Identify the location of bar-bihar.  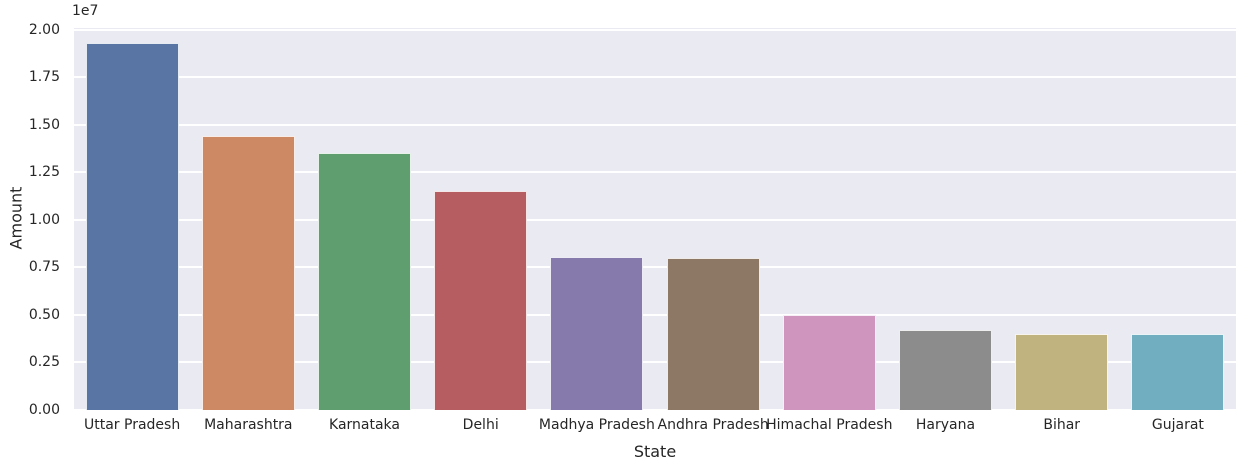
(1062, 371).